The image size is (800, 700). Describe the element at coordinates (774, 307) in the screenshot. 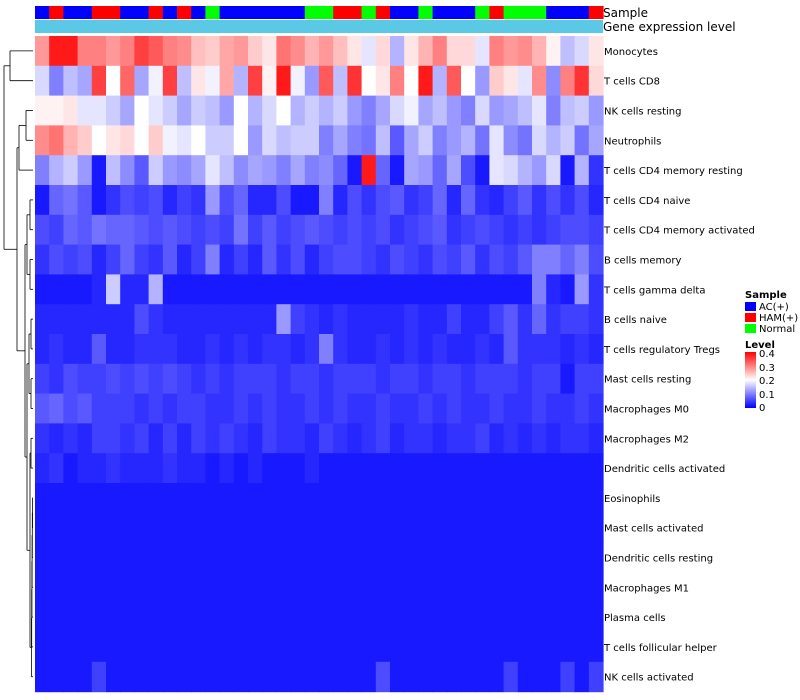

I see `legend-label-ac: AC(+)` at that location.